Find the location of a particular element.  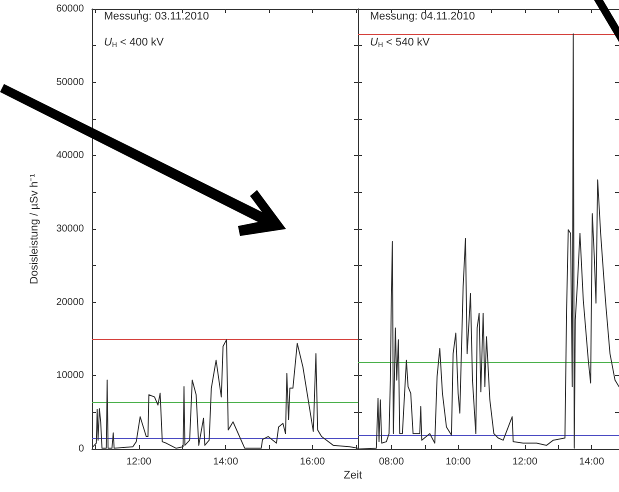

y-tick-label: 40000 is located at coordinates (70, 156).